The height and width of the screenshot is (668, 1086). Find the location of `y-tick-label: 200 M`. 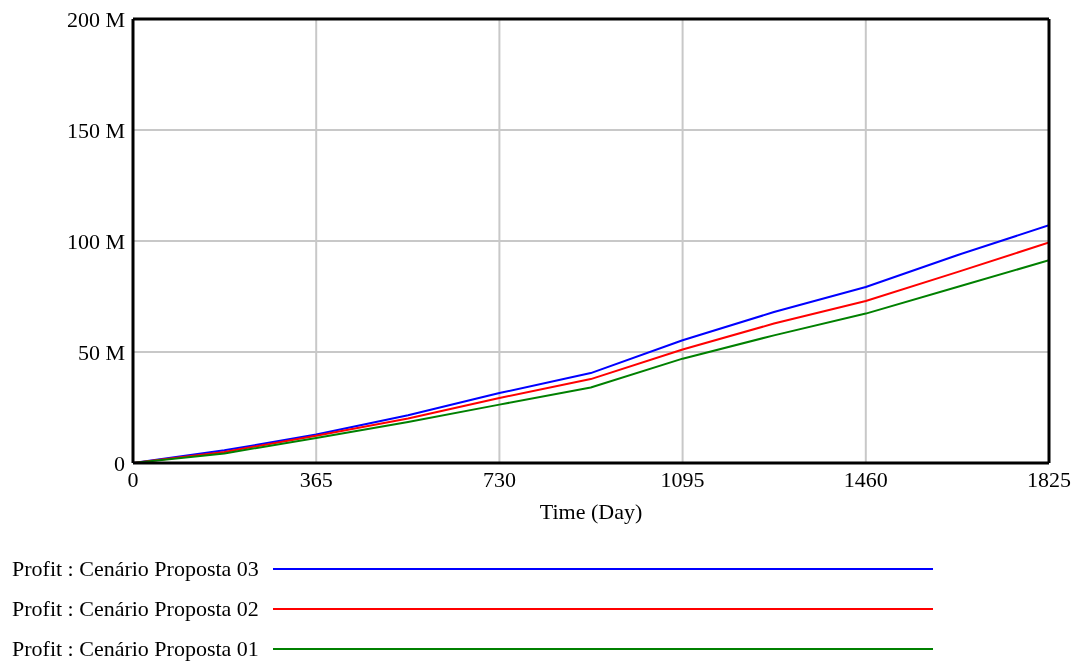

y-tick-label: 200 M is located at coordinates (95, 19).